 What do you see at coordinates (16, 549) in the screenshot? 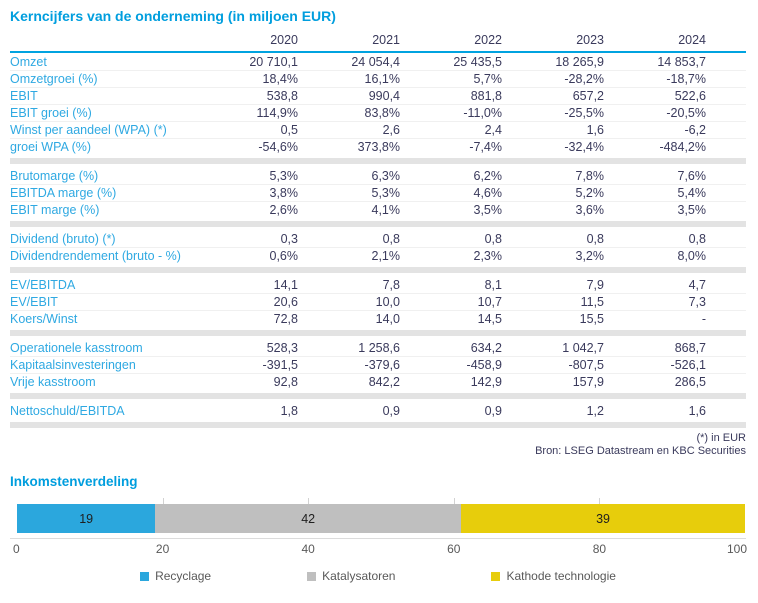
I see `axis-tick-label: 0` at bounding box center [16, 549].